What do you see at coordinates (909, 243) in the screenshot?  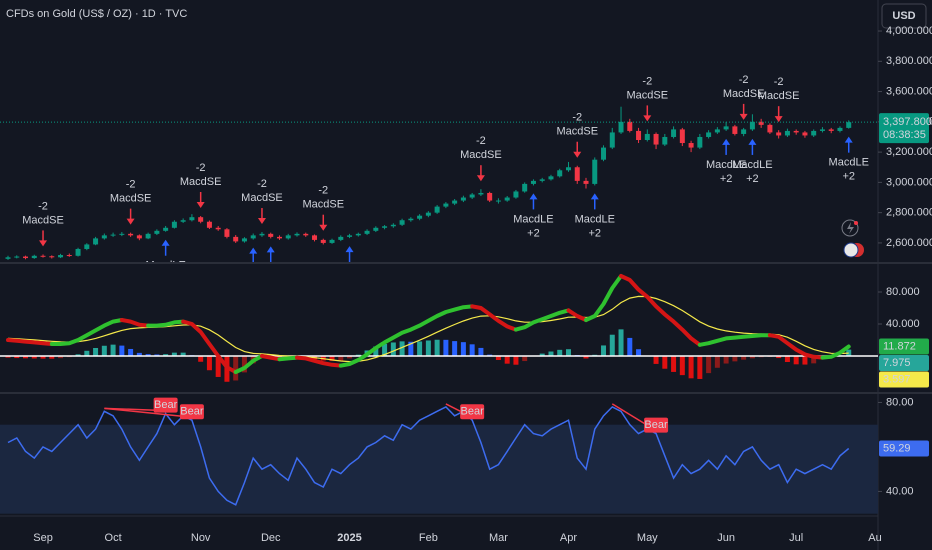 I see `y-tick-label: 2,600.000` at bounding box center [909, 243].